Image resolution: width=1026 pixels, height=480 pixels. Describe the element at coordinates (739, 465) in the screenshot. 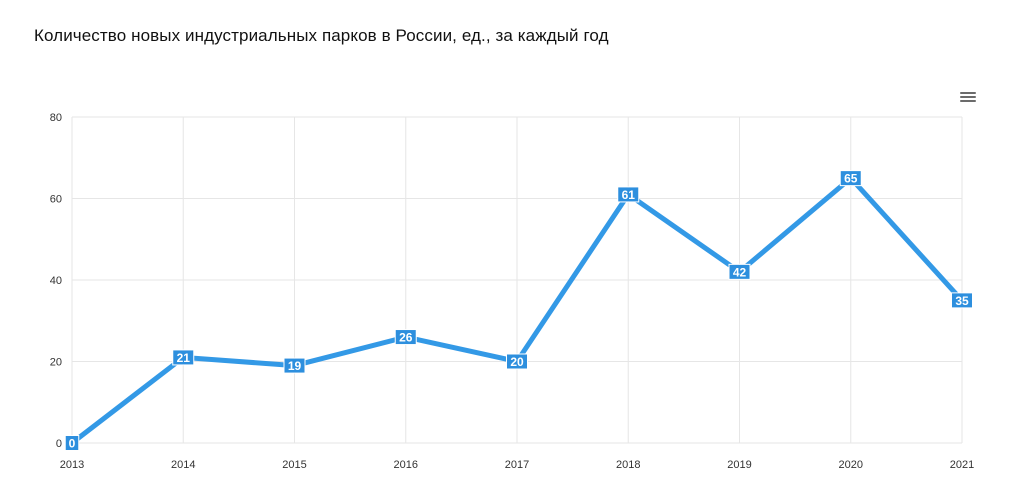

I see `x-tick-label: 2019` at that location.